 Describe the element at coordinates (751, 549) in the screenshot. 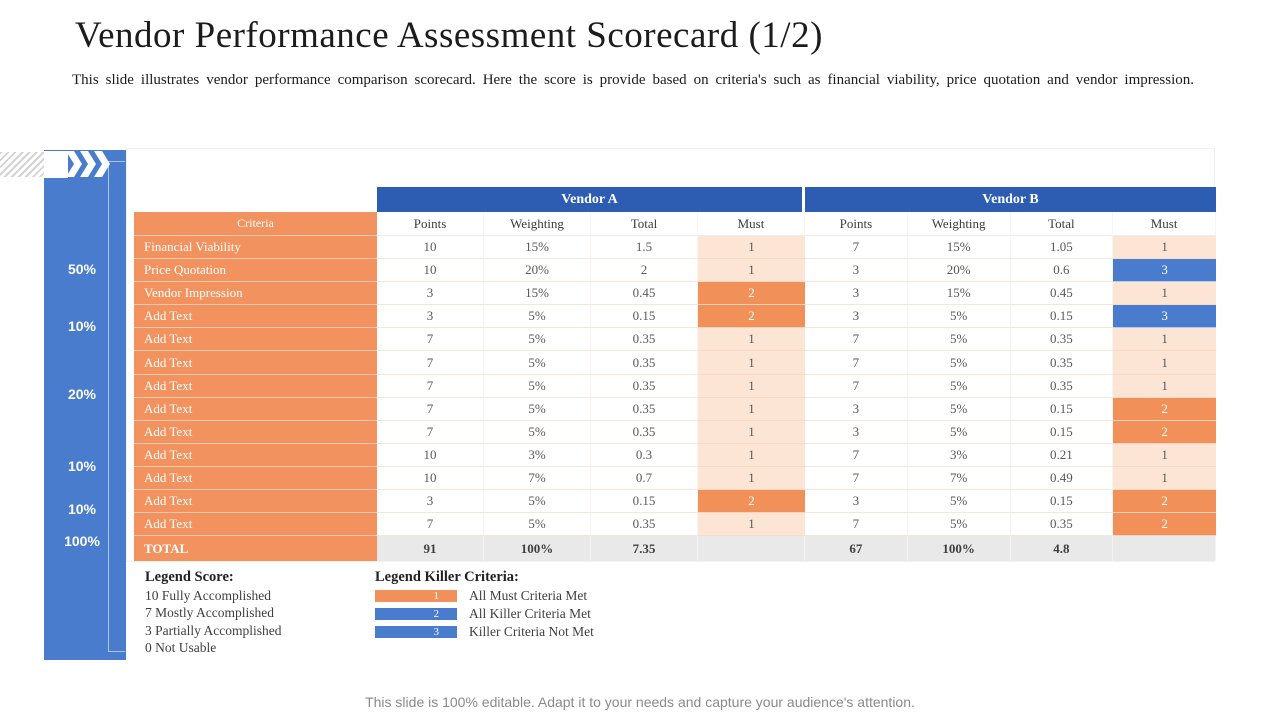

I see `total-a-must` at that location.